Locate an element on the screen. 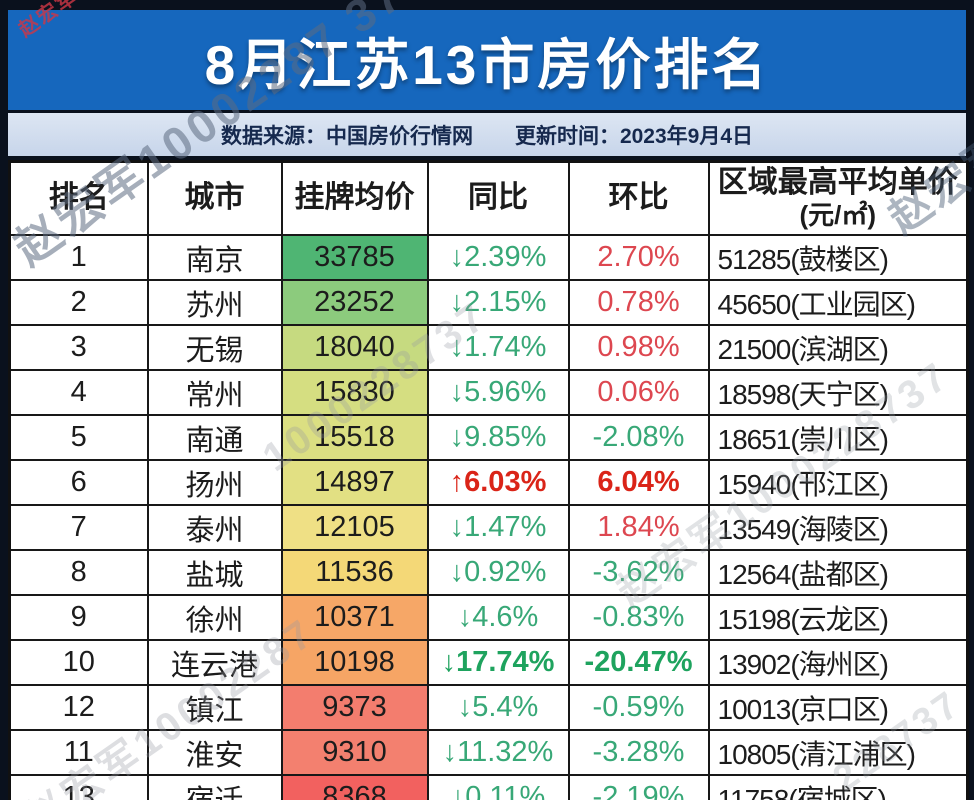  top-area-cell: 10013(京口区) is located at coordinates (838, 707).